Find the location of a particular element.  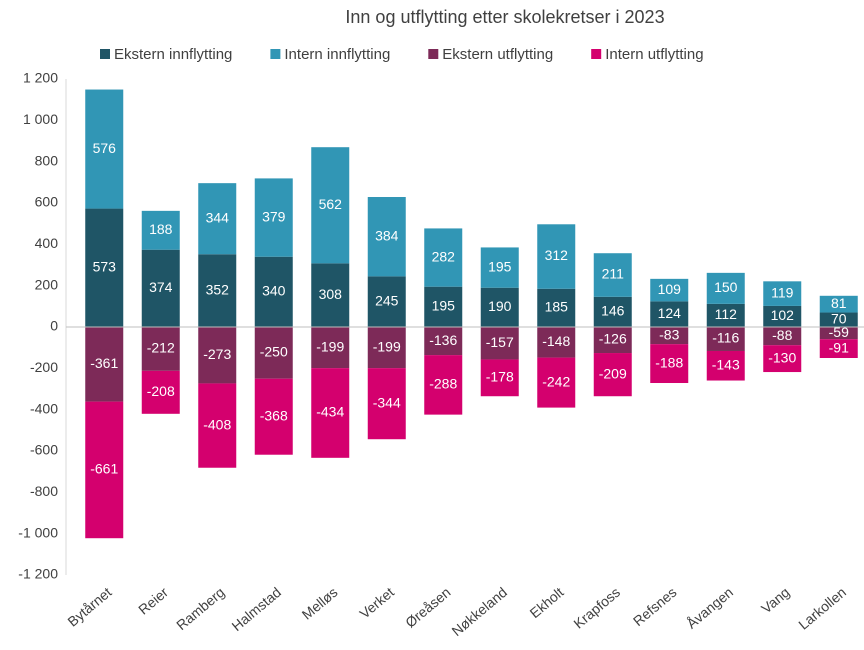

data-label: 188 is located at coordinates (161, 229).